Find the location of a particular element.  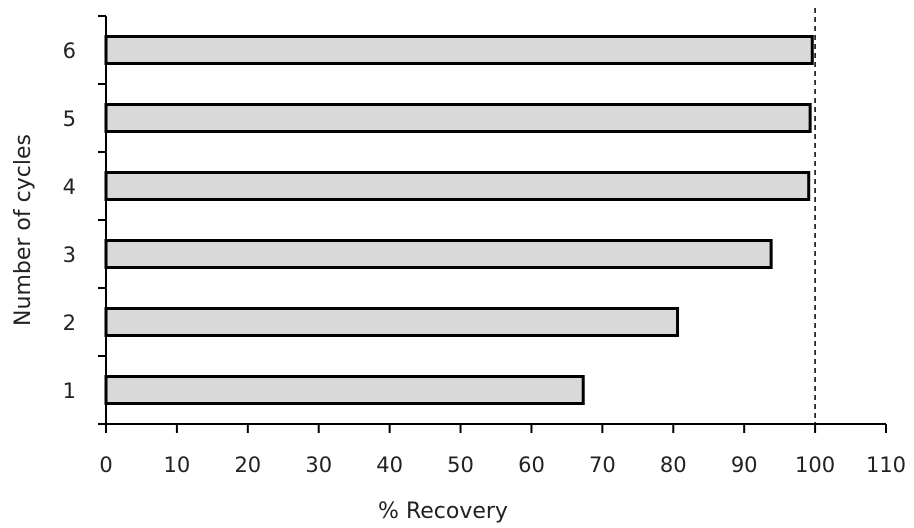

y-tick-label-3: 3 is located at coordinates (69, 255).